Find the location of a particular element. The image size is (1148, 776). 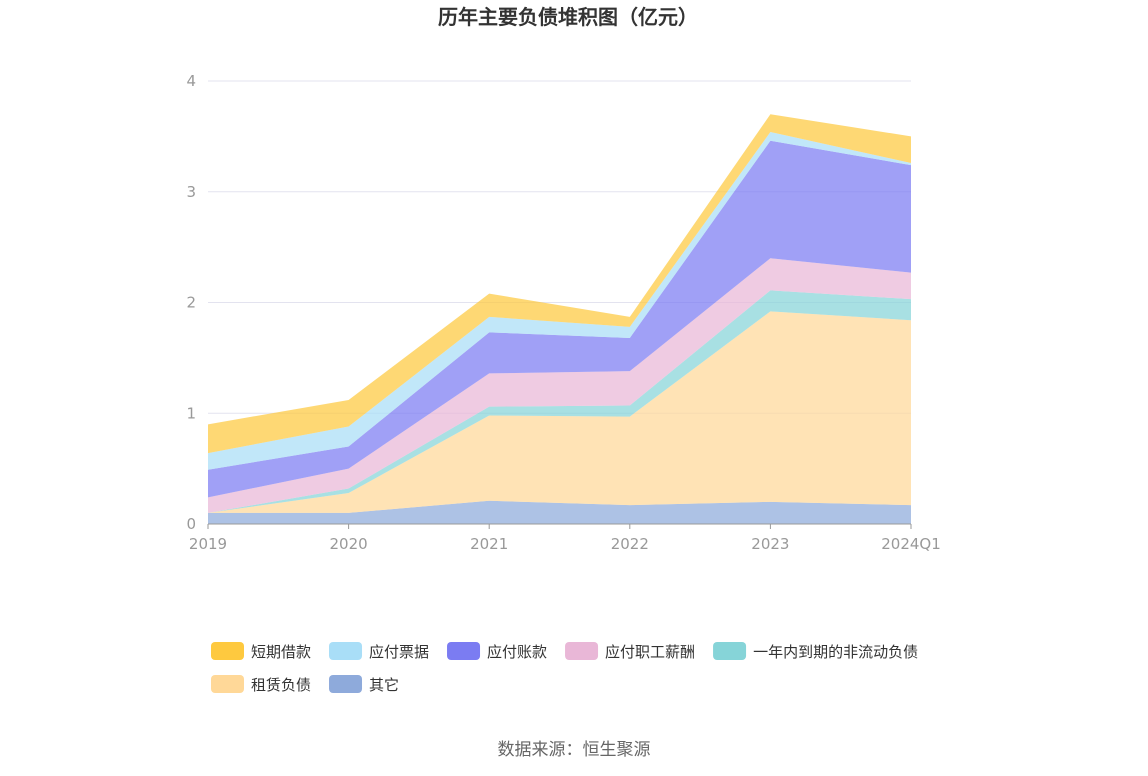

x-tick-label: 2024Q1 is located at coordinates (911, 544).